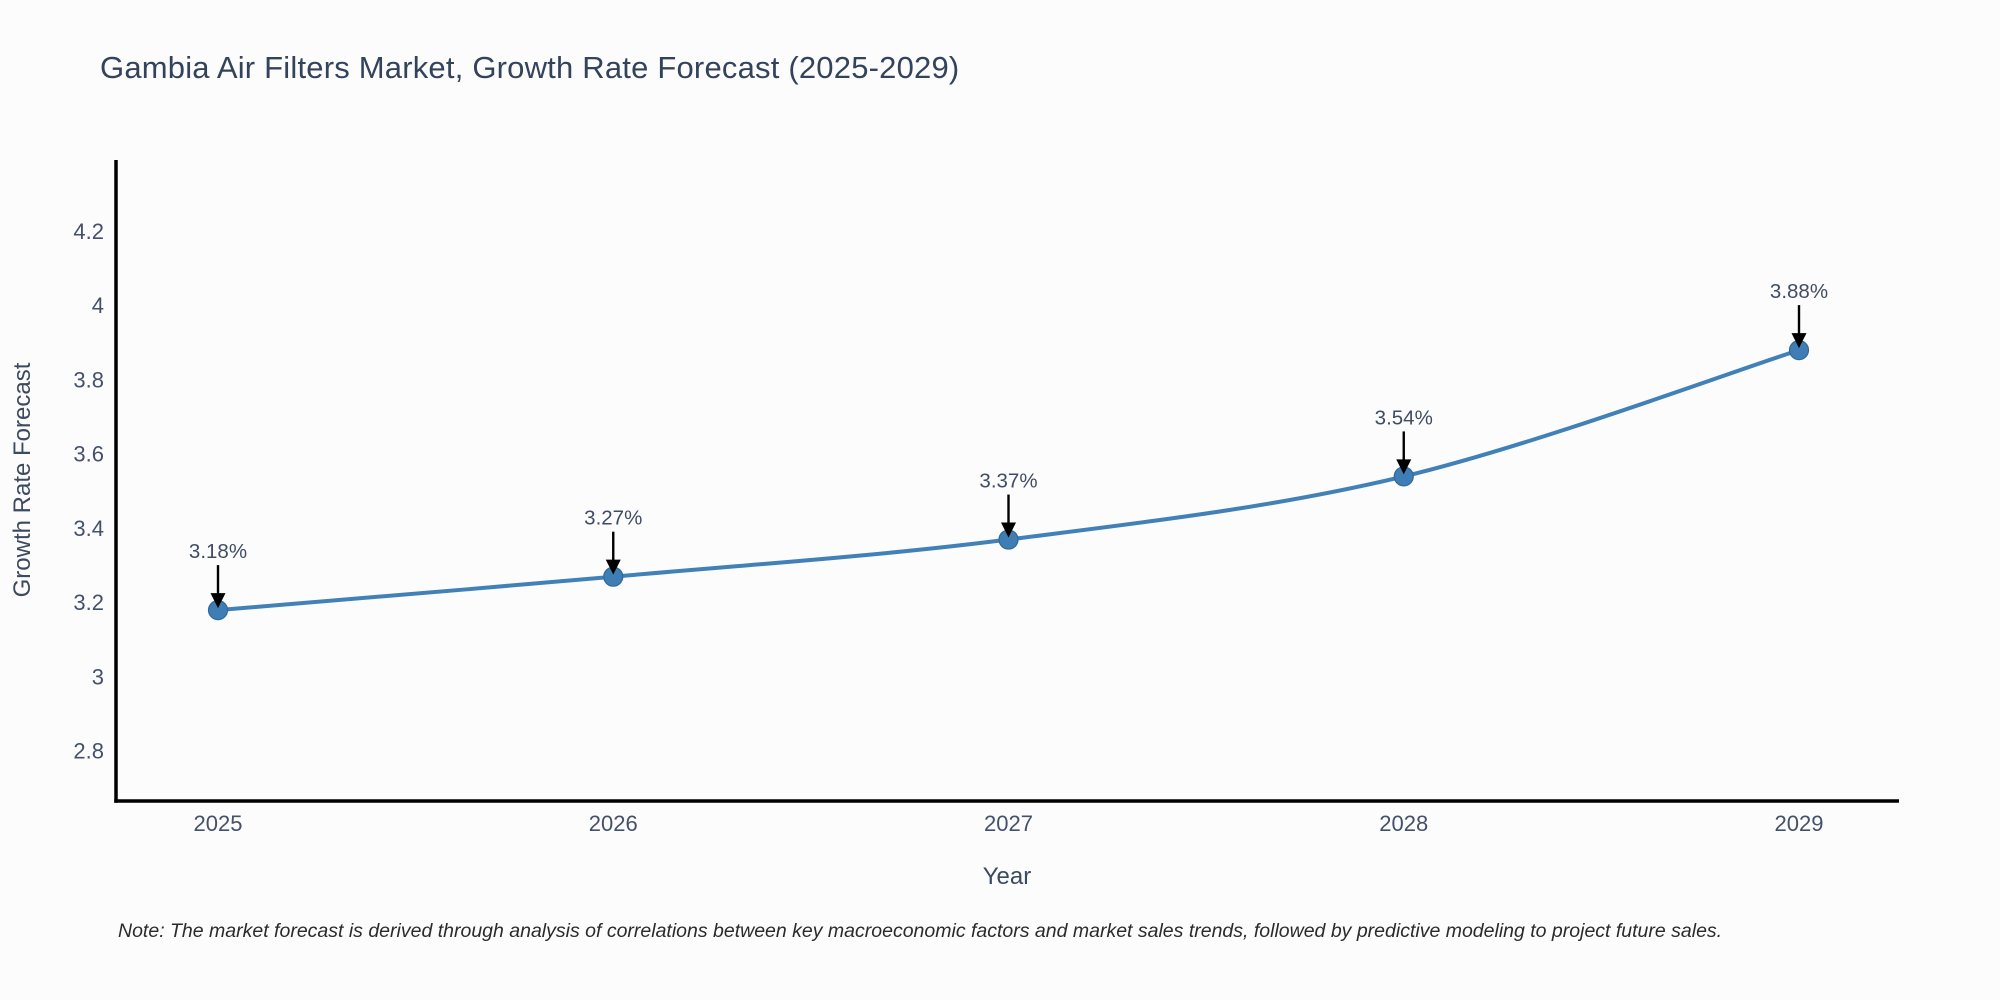  Describe the element at coordinates (1007, 876) in the screenshot. I see `x-axis-title: Year` at that location.